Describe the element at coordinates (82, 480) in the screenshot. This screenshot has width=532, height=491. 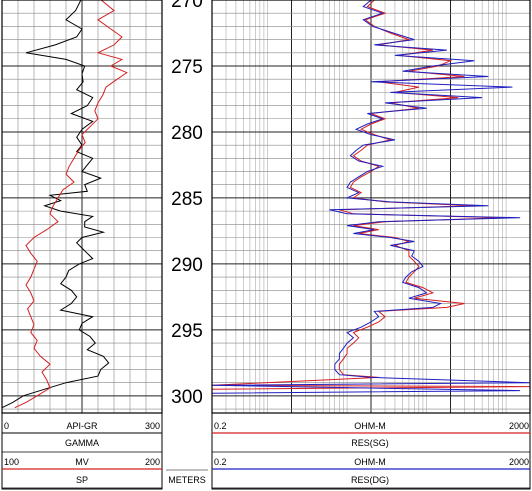
I see `sp-curve-name: SP` at that location.